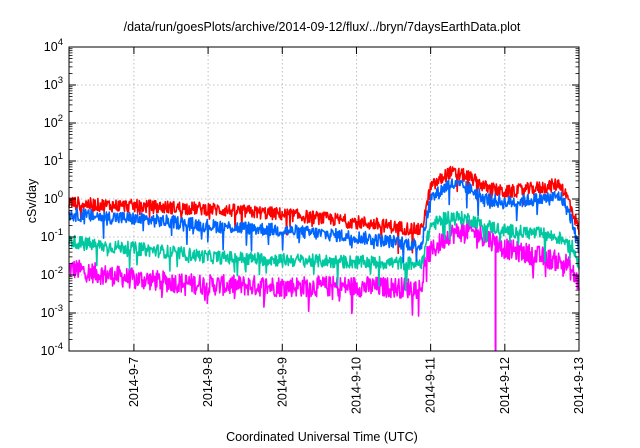 This screenshot has height=448, width=640. What do you see at coordinates (322, 437) in the screenshot?
I see `x-axis-label: Coordinated Universal Time (UTC)` at bounding box center [322, 437].